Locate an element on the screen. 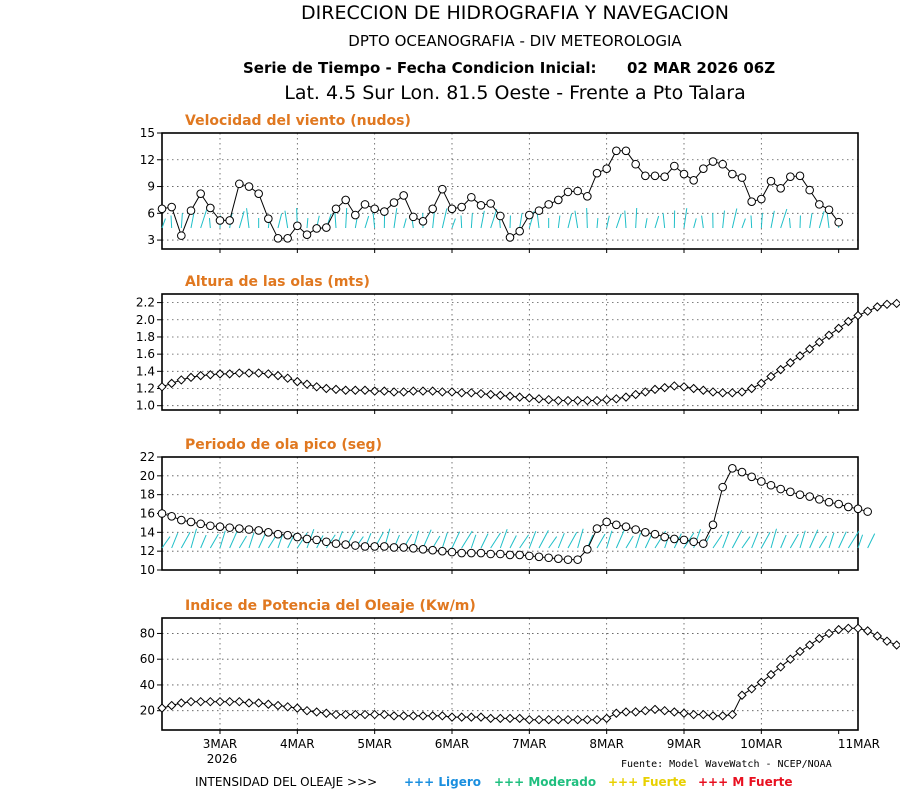 The image size is (900, 800). main-title: DIRECCION DE HIDROGRAFIA Y NAVEGACION is located at coordinates (515, 13).